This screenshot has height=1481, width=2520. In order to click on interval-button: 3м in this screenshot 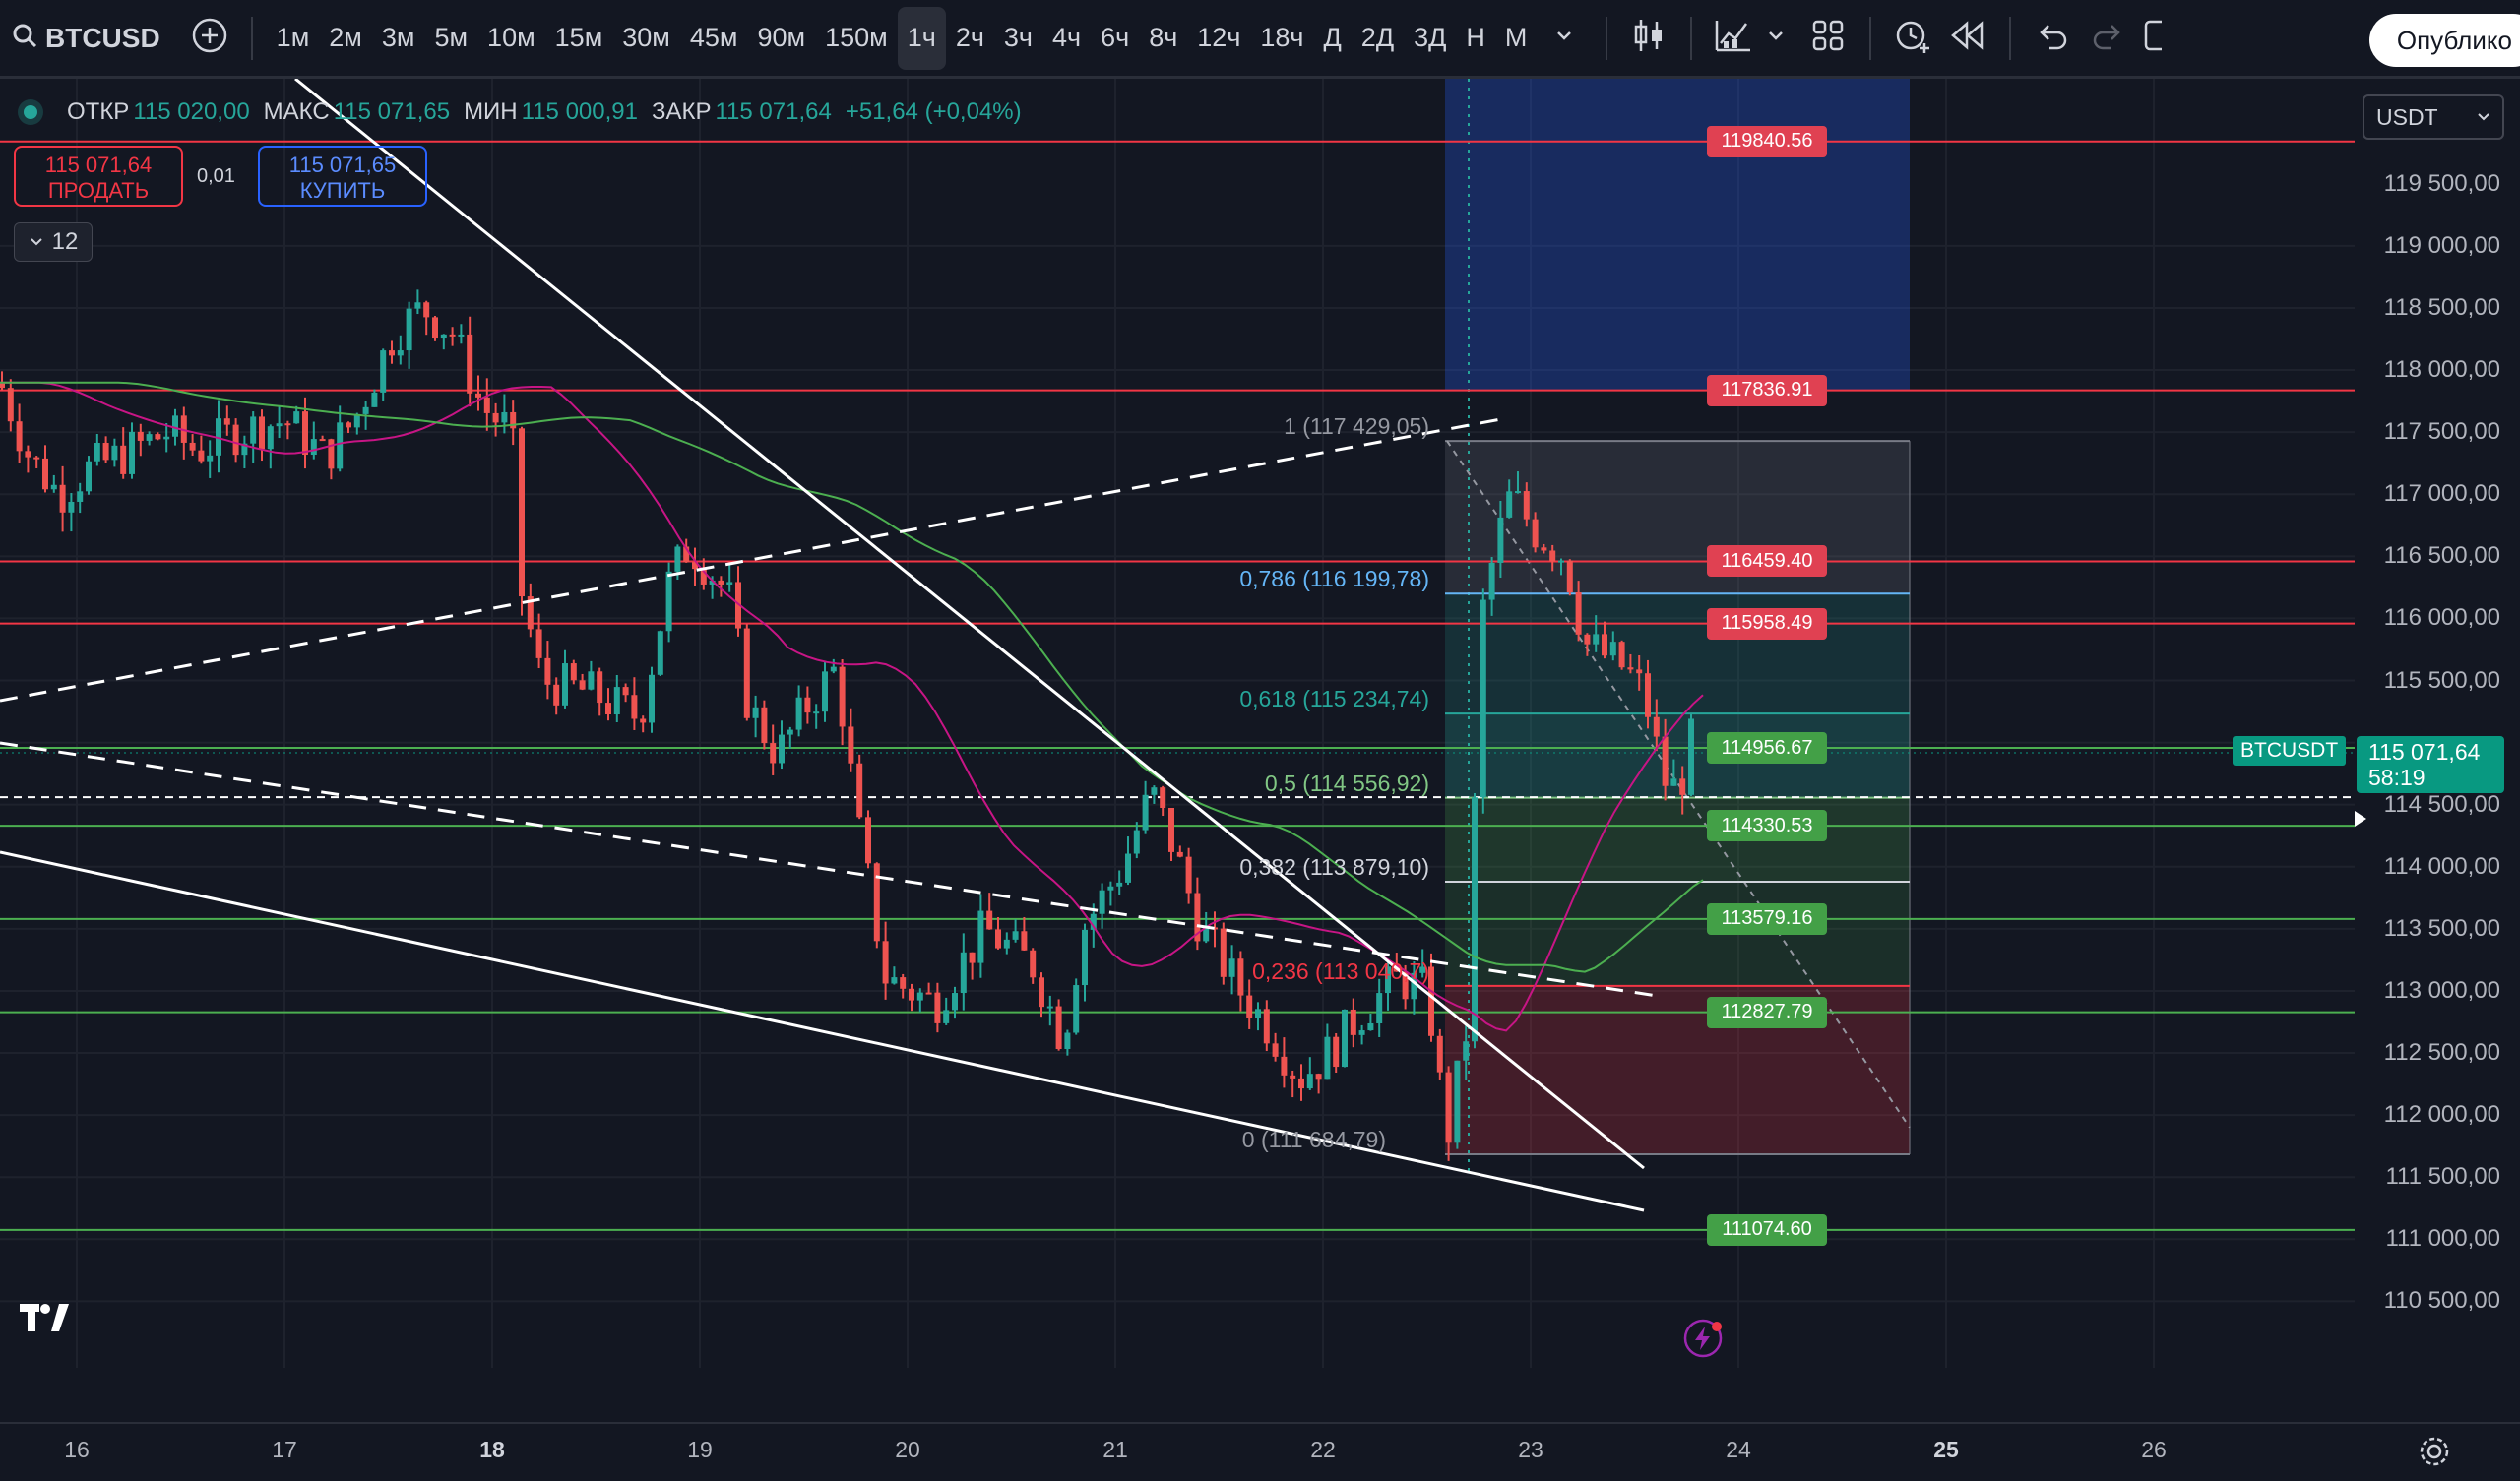, I will do `click(398, 37)`.